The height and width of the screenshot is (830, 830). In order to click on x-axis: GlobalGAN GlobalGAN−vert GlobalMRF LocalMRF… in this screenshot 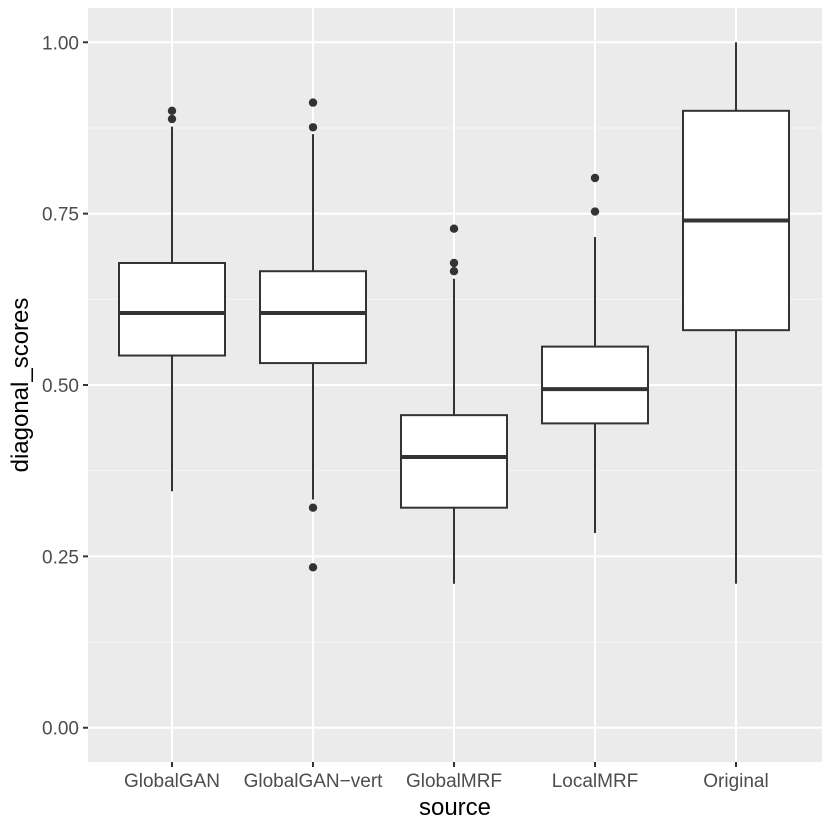, I will do `click(446, 777)`.